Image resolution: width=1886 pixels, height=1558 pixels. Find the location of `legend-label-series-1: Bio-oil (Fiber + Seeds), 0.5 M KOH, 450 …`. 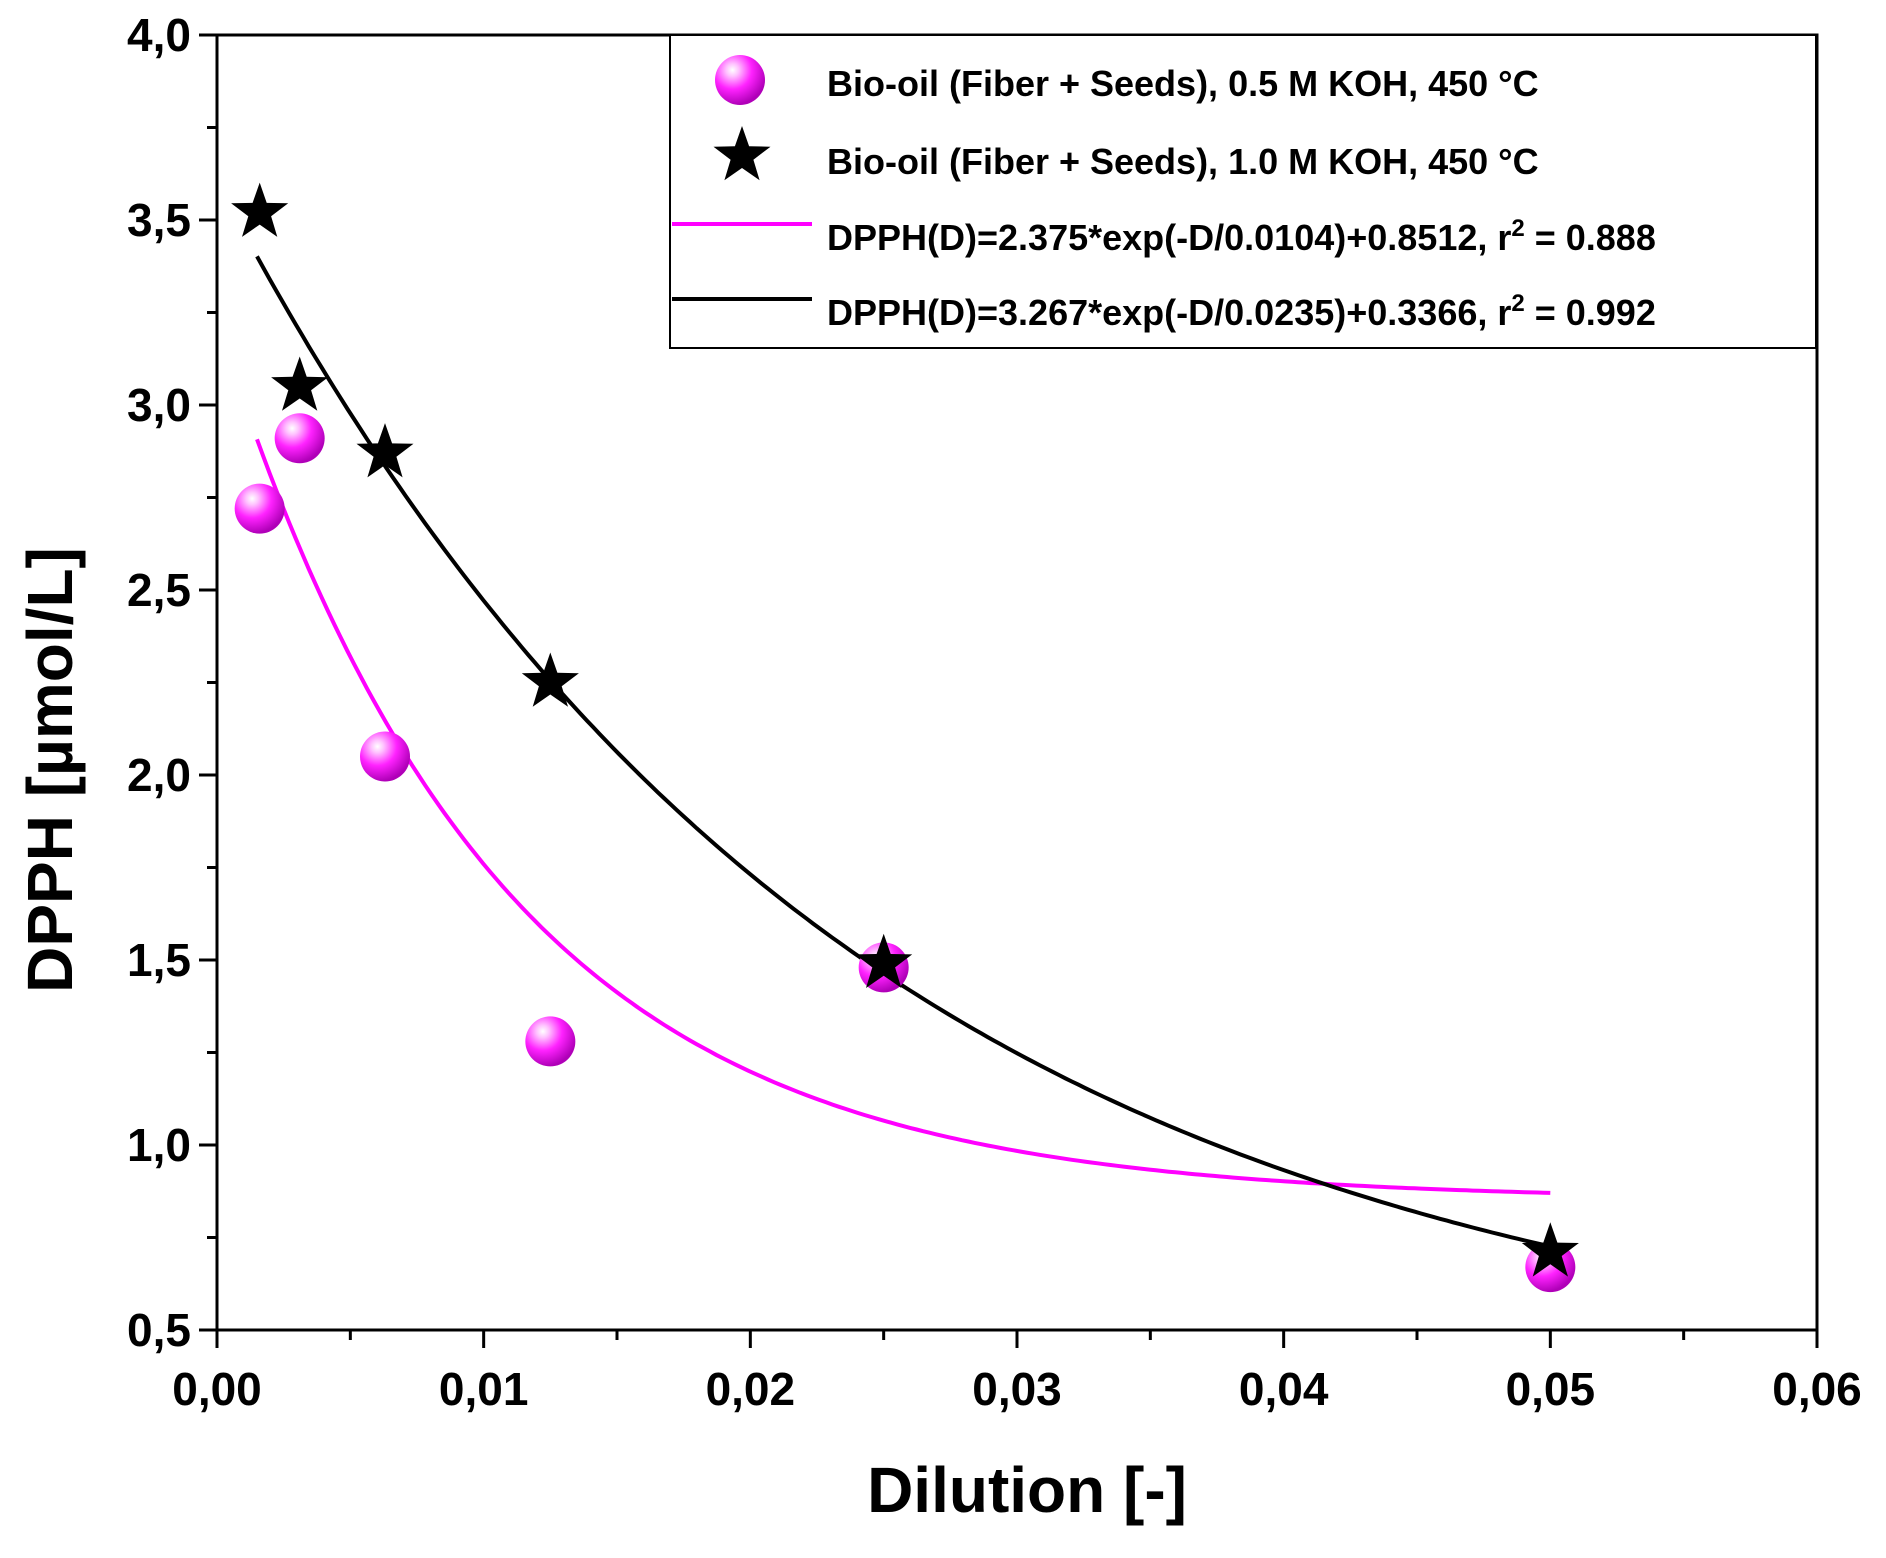

legend-label-series-1: Bio-oil (Fiber + Seeds), 0.5 M KOH, 450 … is located at coordinates (1183, 83).